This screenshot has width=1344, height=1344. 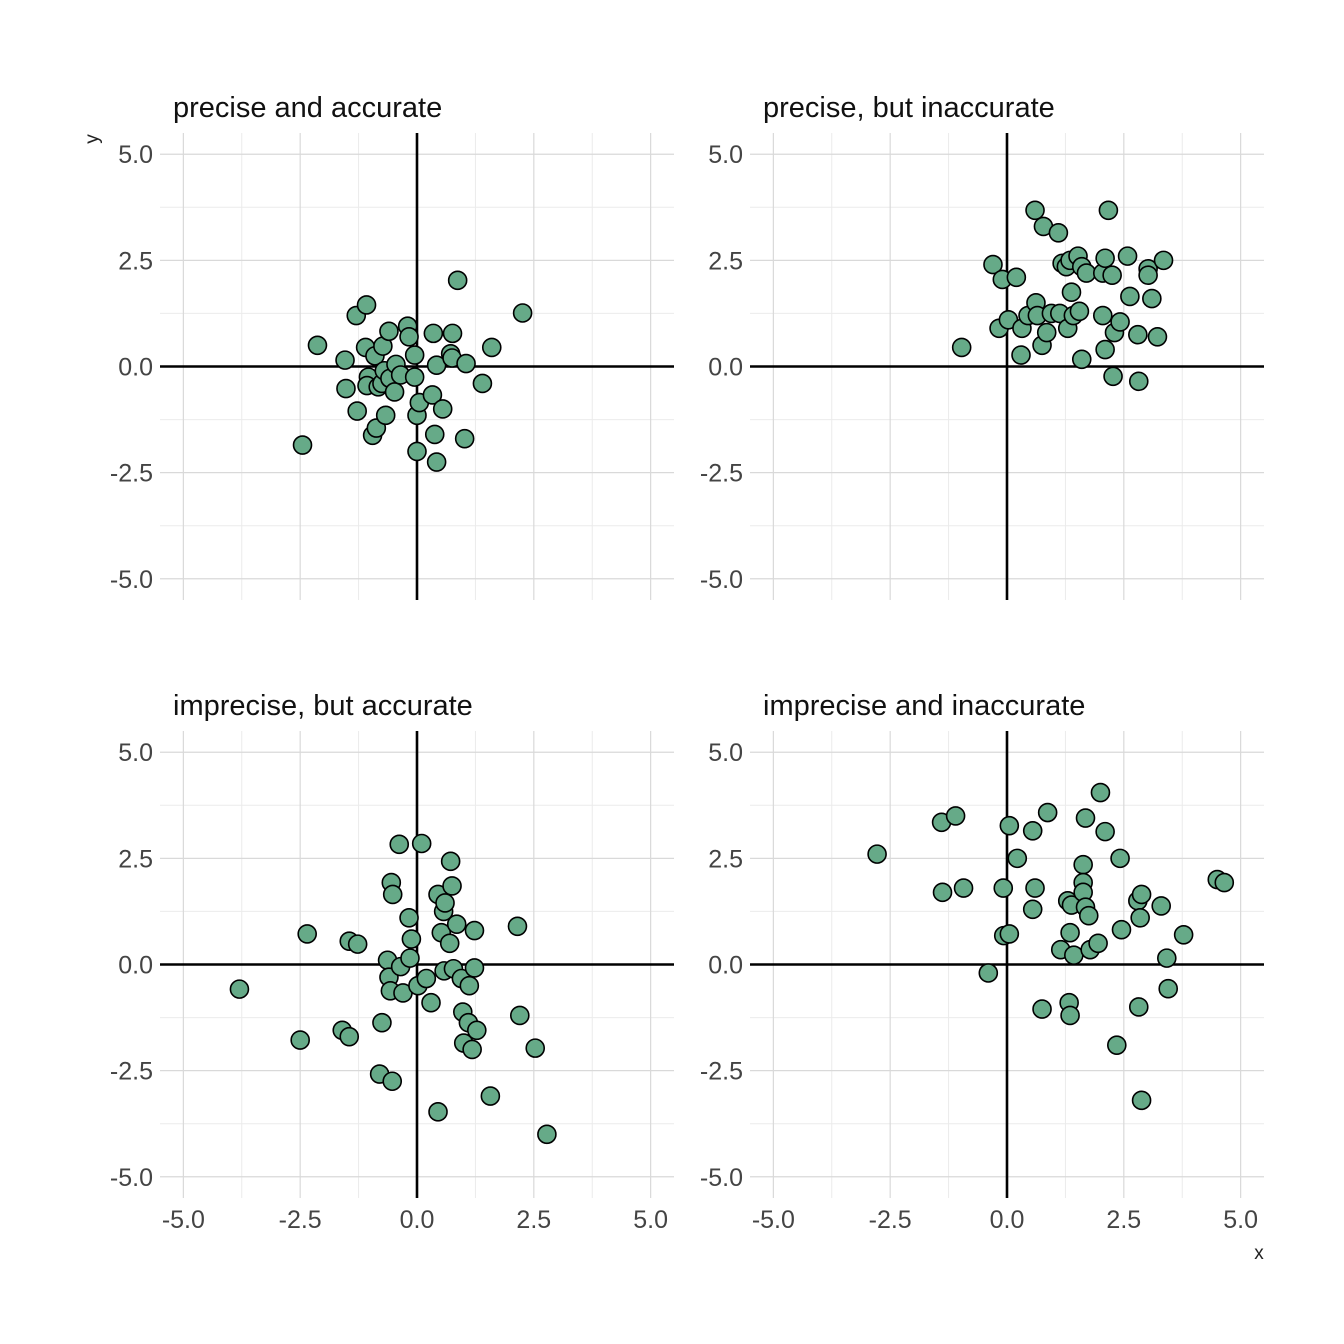 What do you see at coordinates (909, 108) in the screenshot?
I see `panel-title: precise, but inaccurate` at bounding box center [909, 108].